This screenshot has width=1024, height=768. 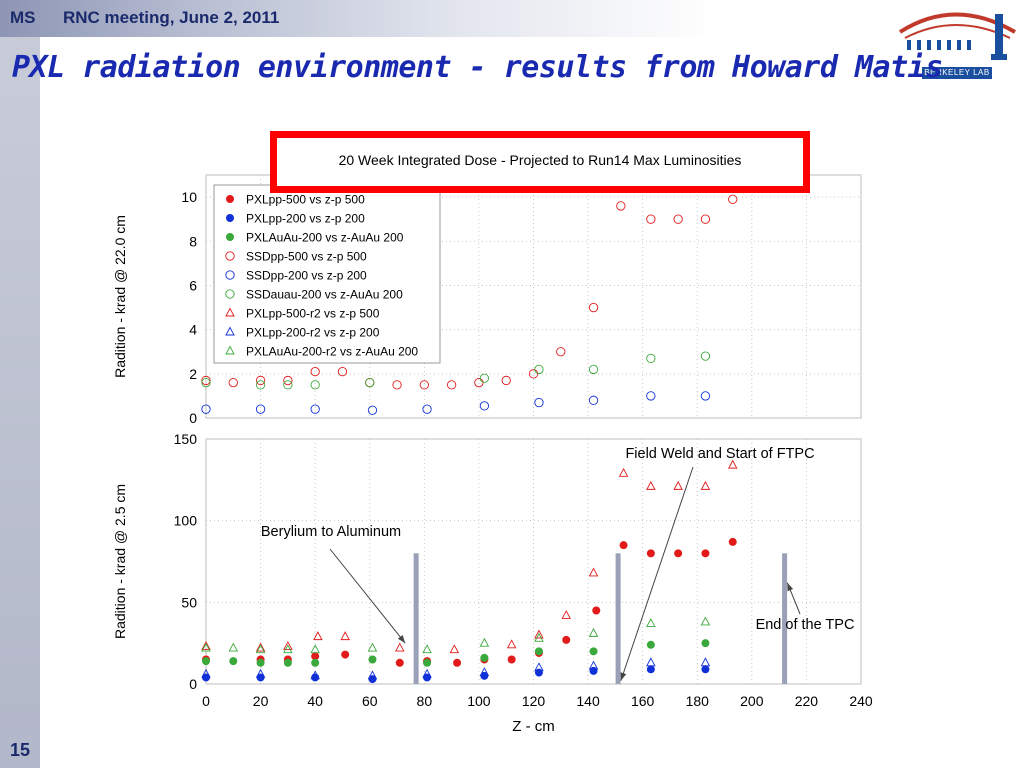 I want to click on x-tick-label: 100, so click(x=479, y=701).